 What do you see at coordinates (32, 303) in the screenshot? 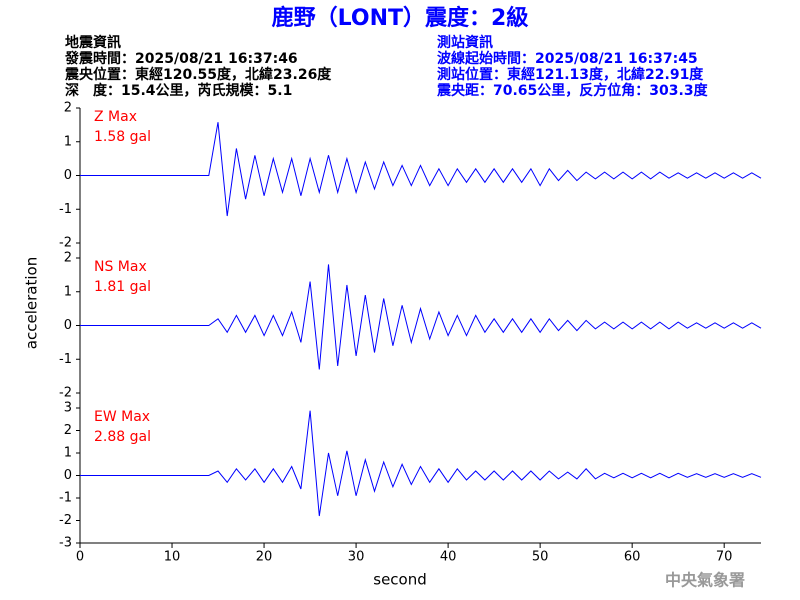
I see `y-axis-label: acceleration` at bounding box center [32, 303].